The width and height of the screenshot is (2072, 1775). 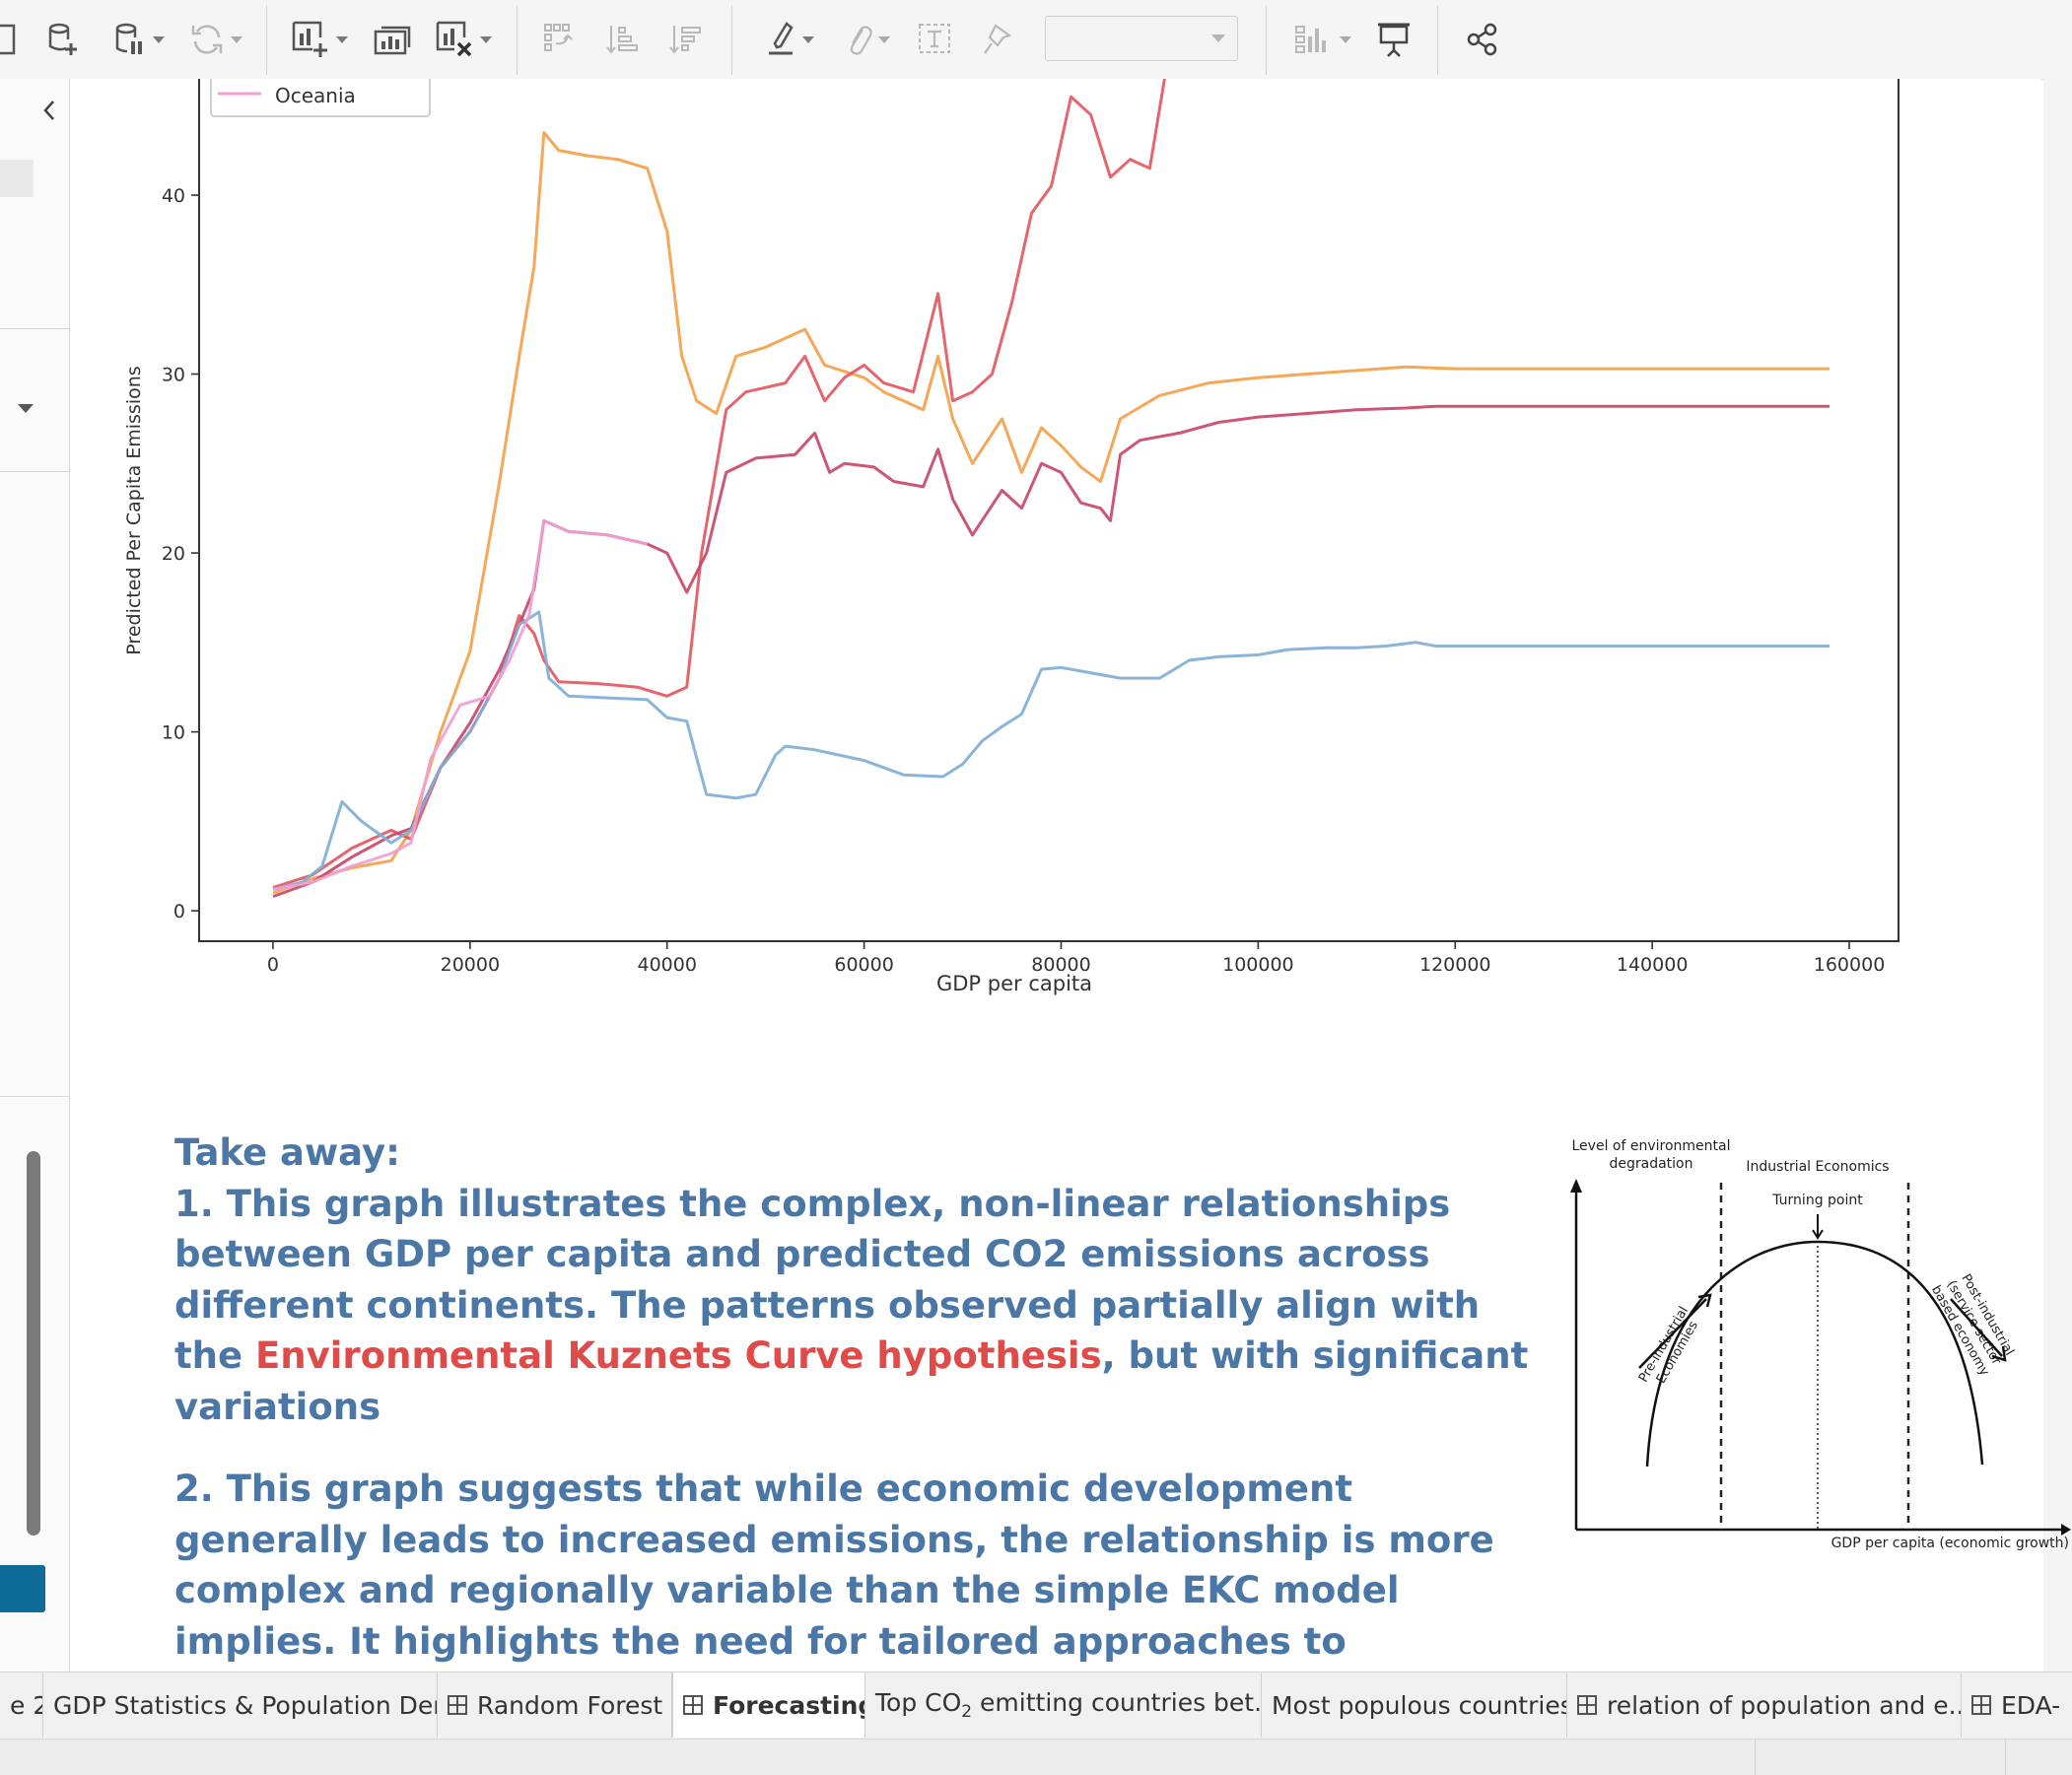 I want to click on highlight-icon, so click(x=790, y=40).